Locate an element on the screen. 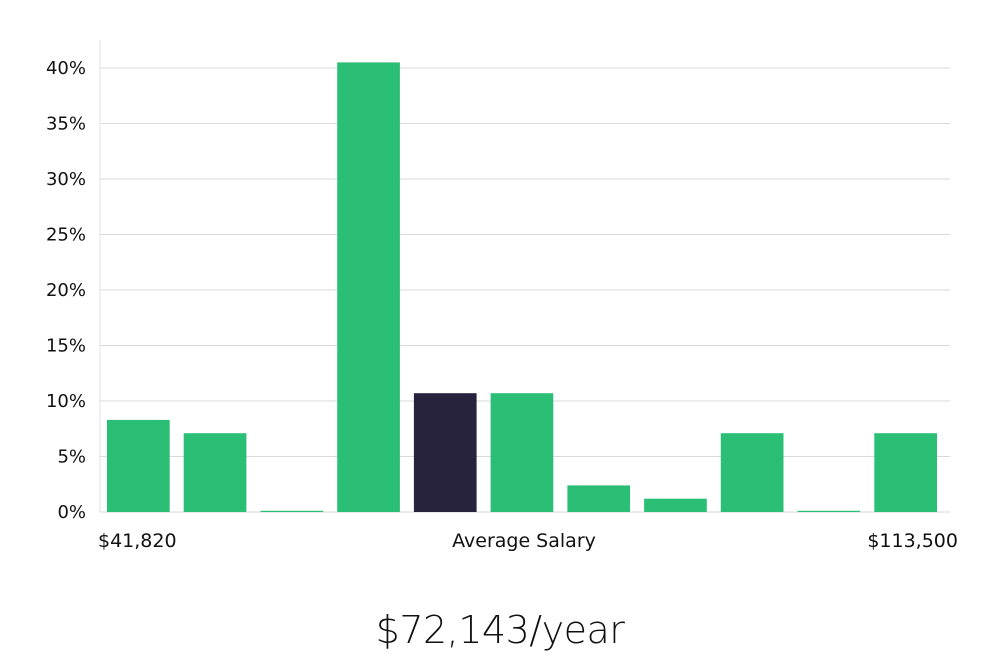  y-tick-label: 15% is located at coordinates (66, 346).